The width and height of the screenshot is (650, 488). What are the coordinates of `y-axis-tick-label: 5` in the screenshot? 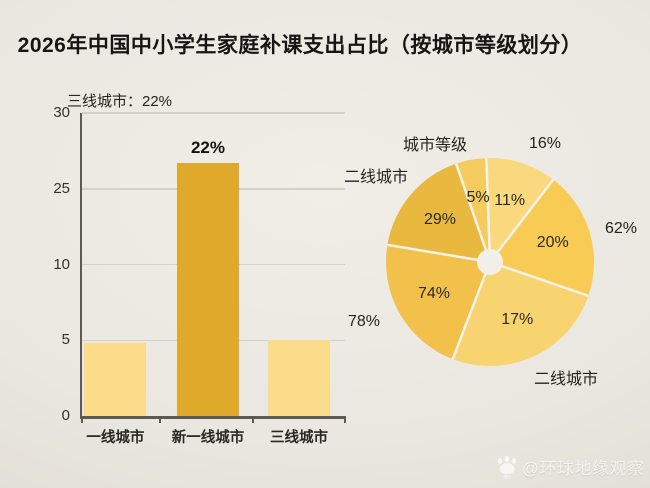 It's located at (65, 340).